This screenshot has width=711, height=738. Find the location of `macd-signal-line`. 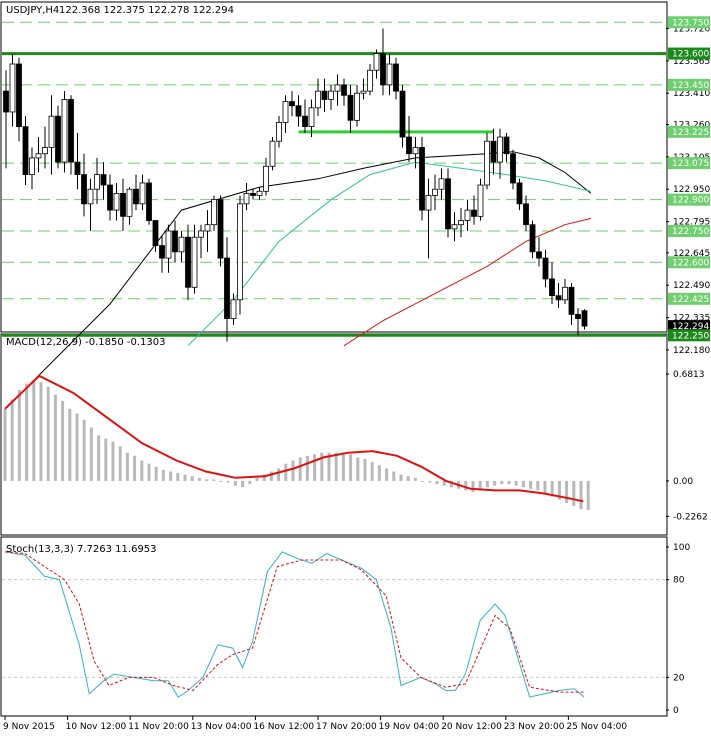

macd-signal-line is located at coordinates (294, 438).